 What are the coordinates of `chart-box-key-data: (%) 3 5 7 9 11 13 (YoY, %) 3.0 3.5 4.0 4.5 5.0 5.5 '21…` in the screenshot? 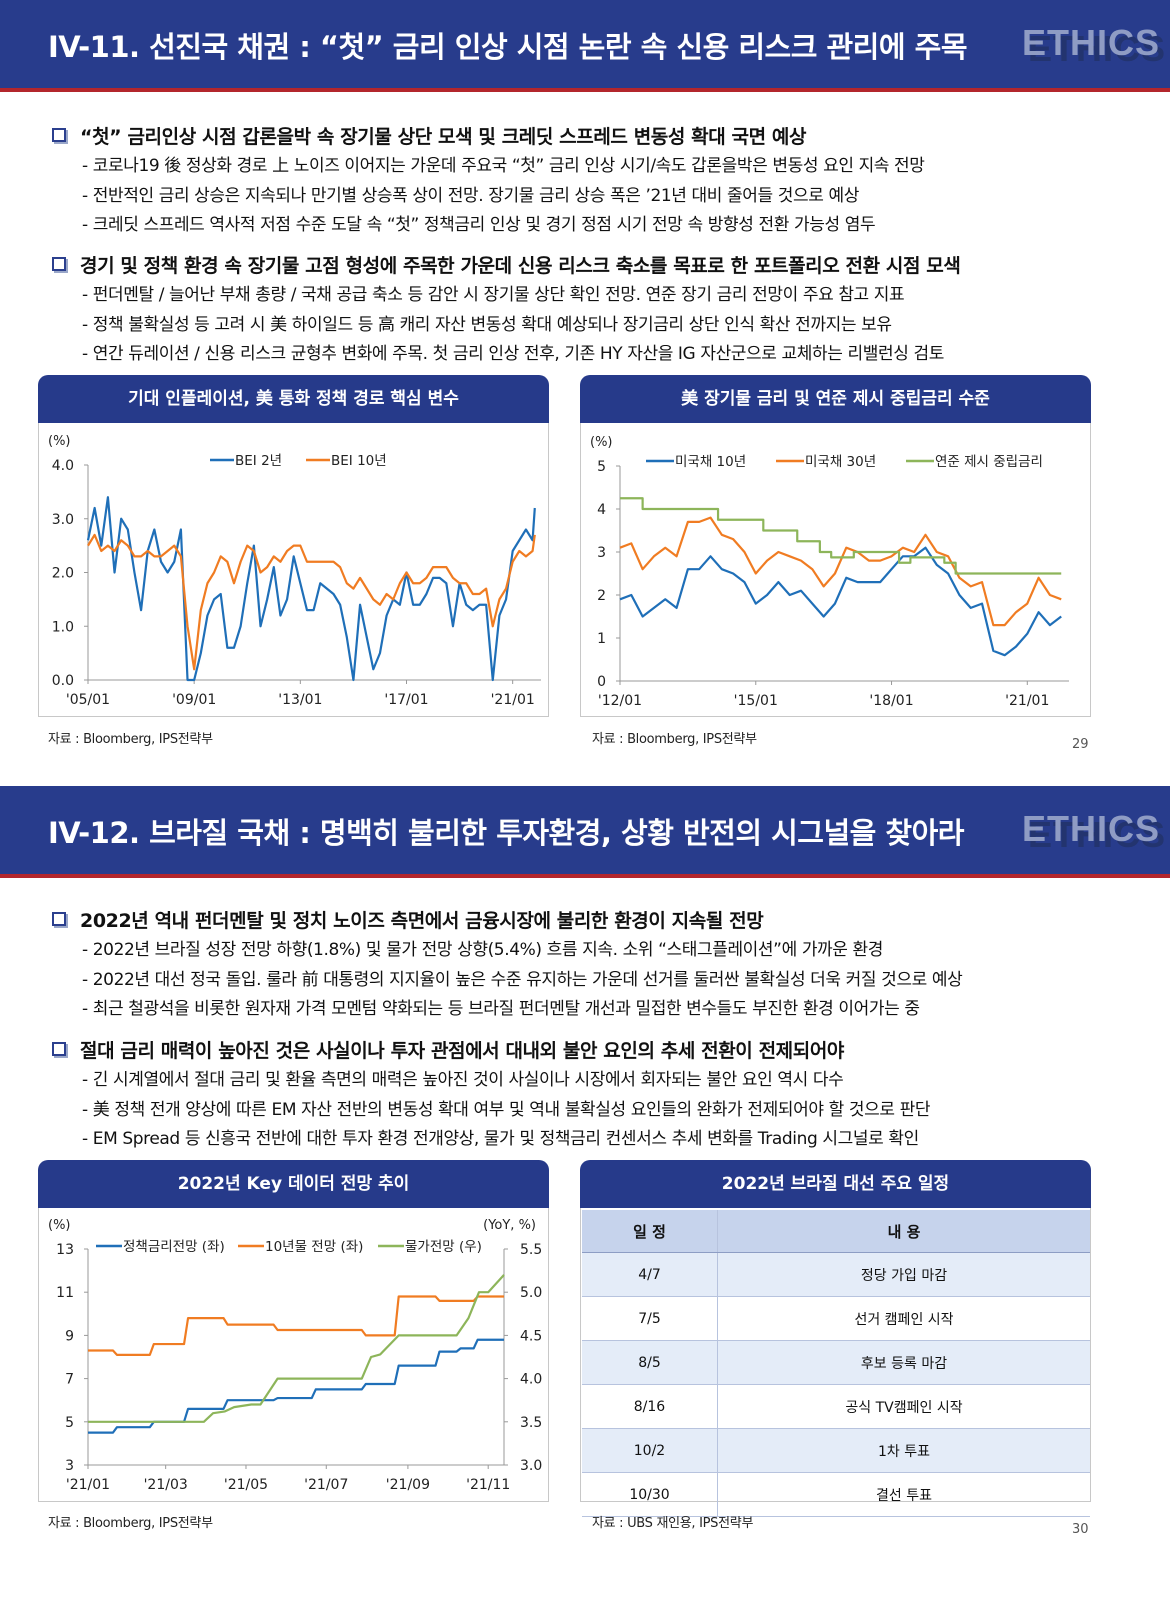 It's located at (293, 1331).